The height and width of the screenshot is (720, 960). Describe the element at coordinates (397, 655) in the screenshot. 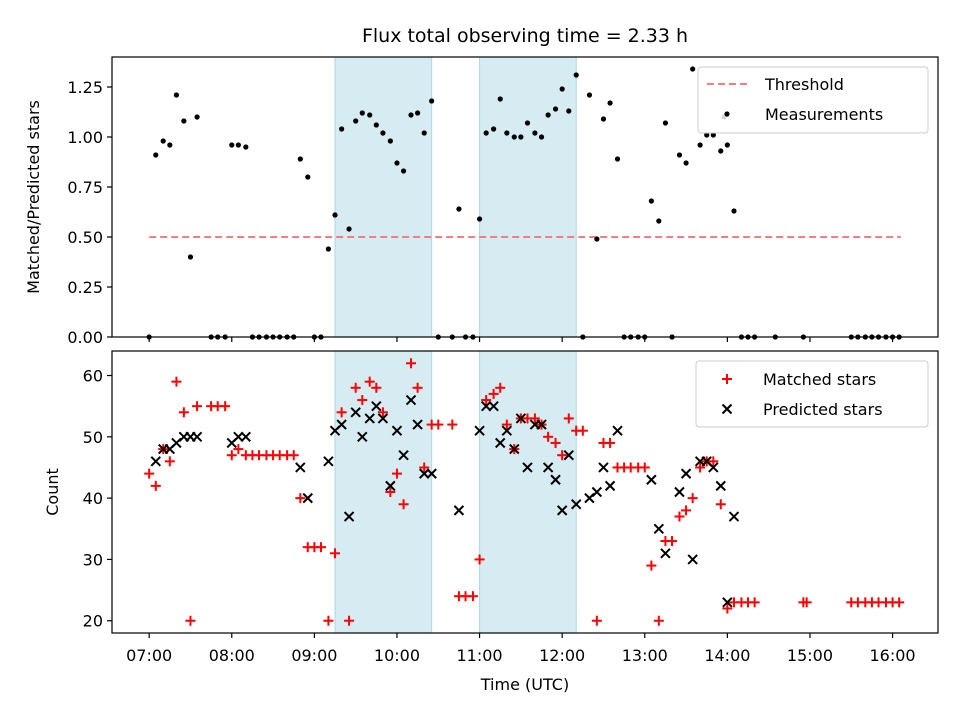

I see `x-tick-label: 10:00` at that location.